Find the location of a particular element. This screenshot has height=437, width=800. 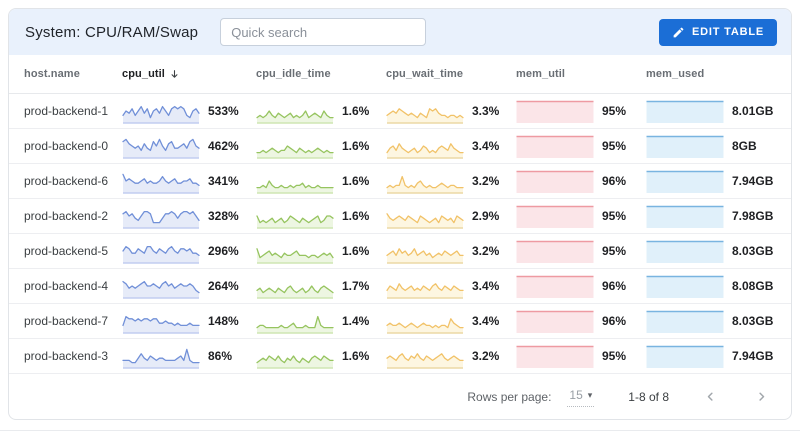

edit-table-button: EDIT TABLE is located at coordinates (718, 32).